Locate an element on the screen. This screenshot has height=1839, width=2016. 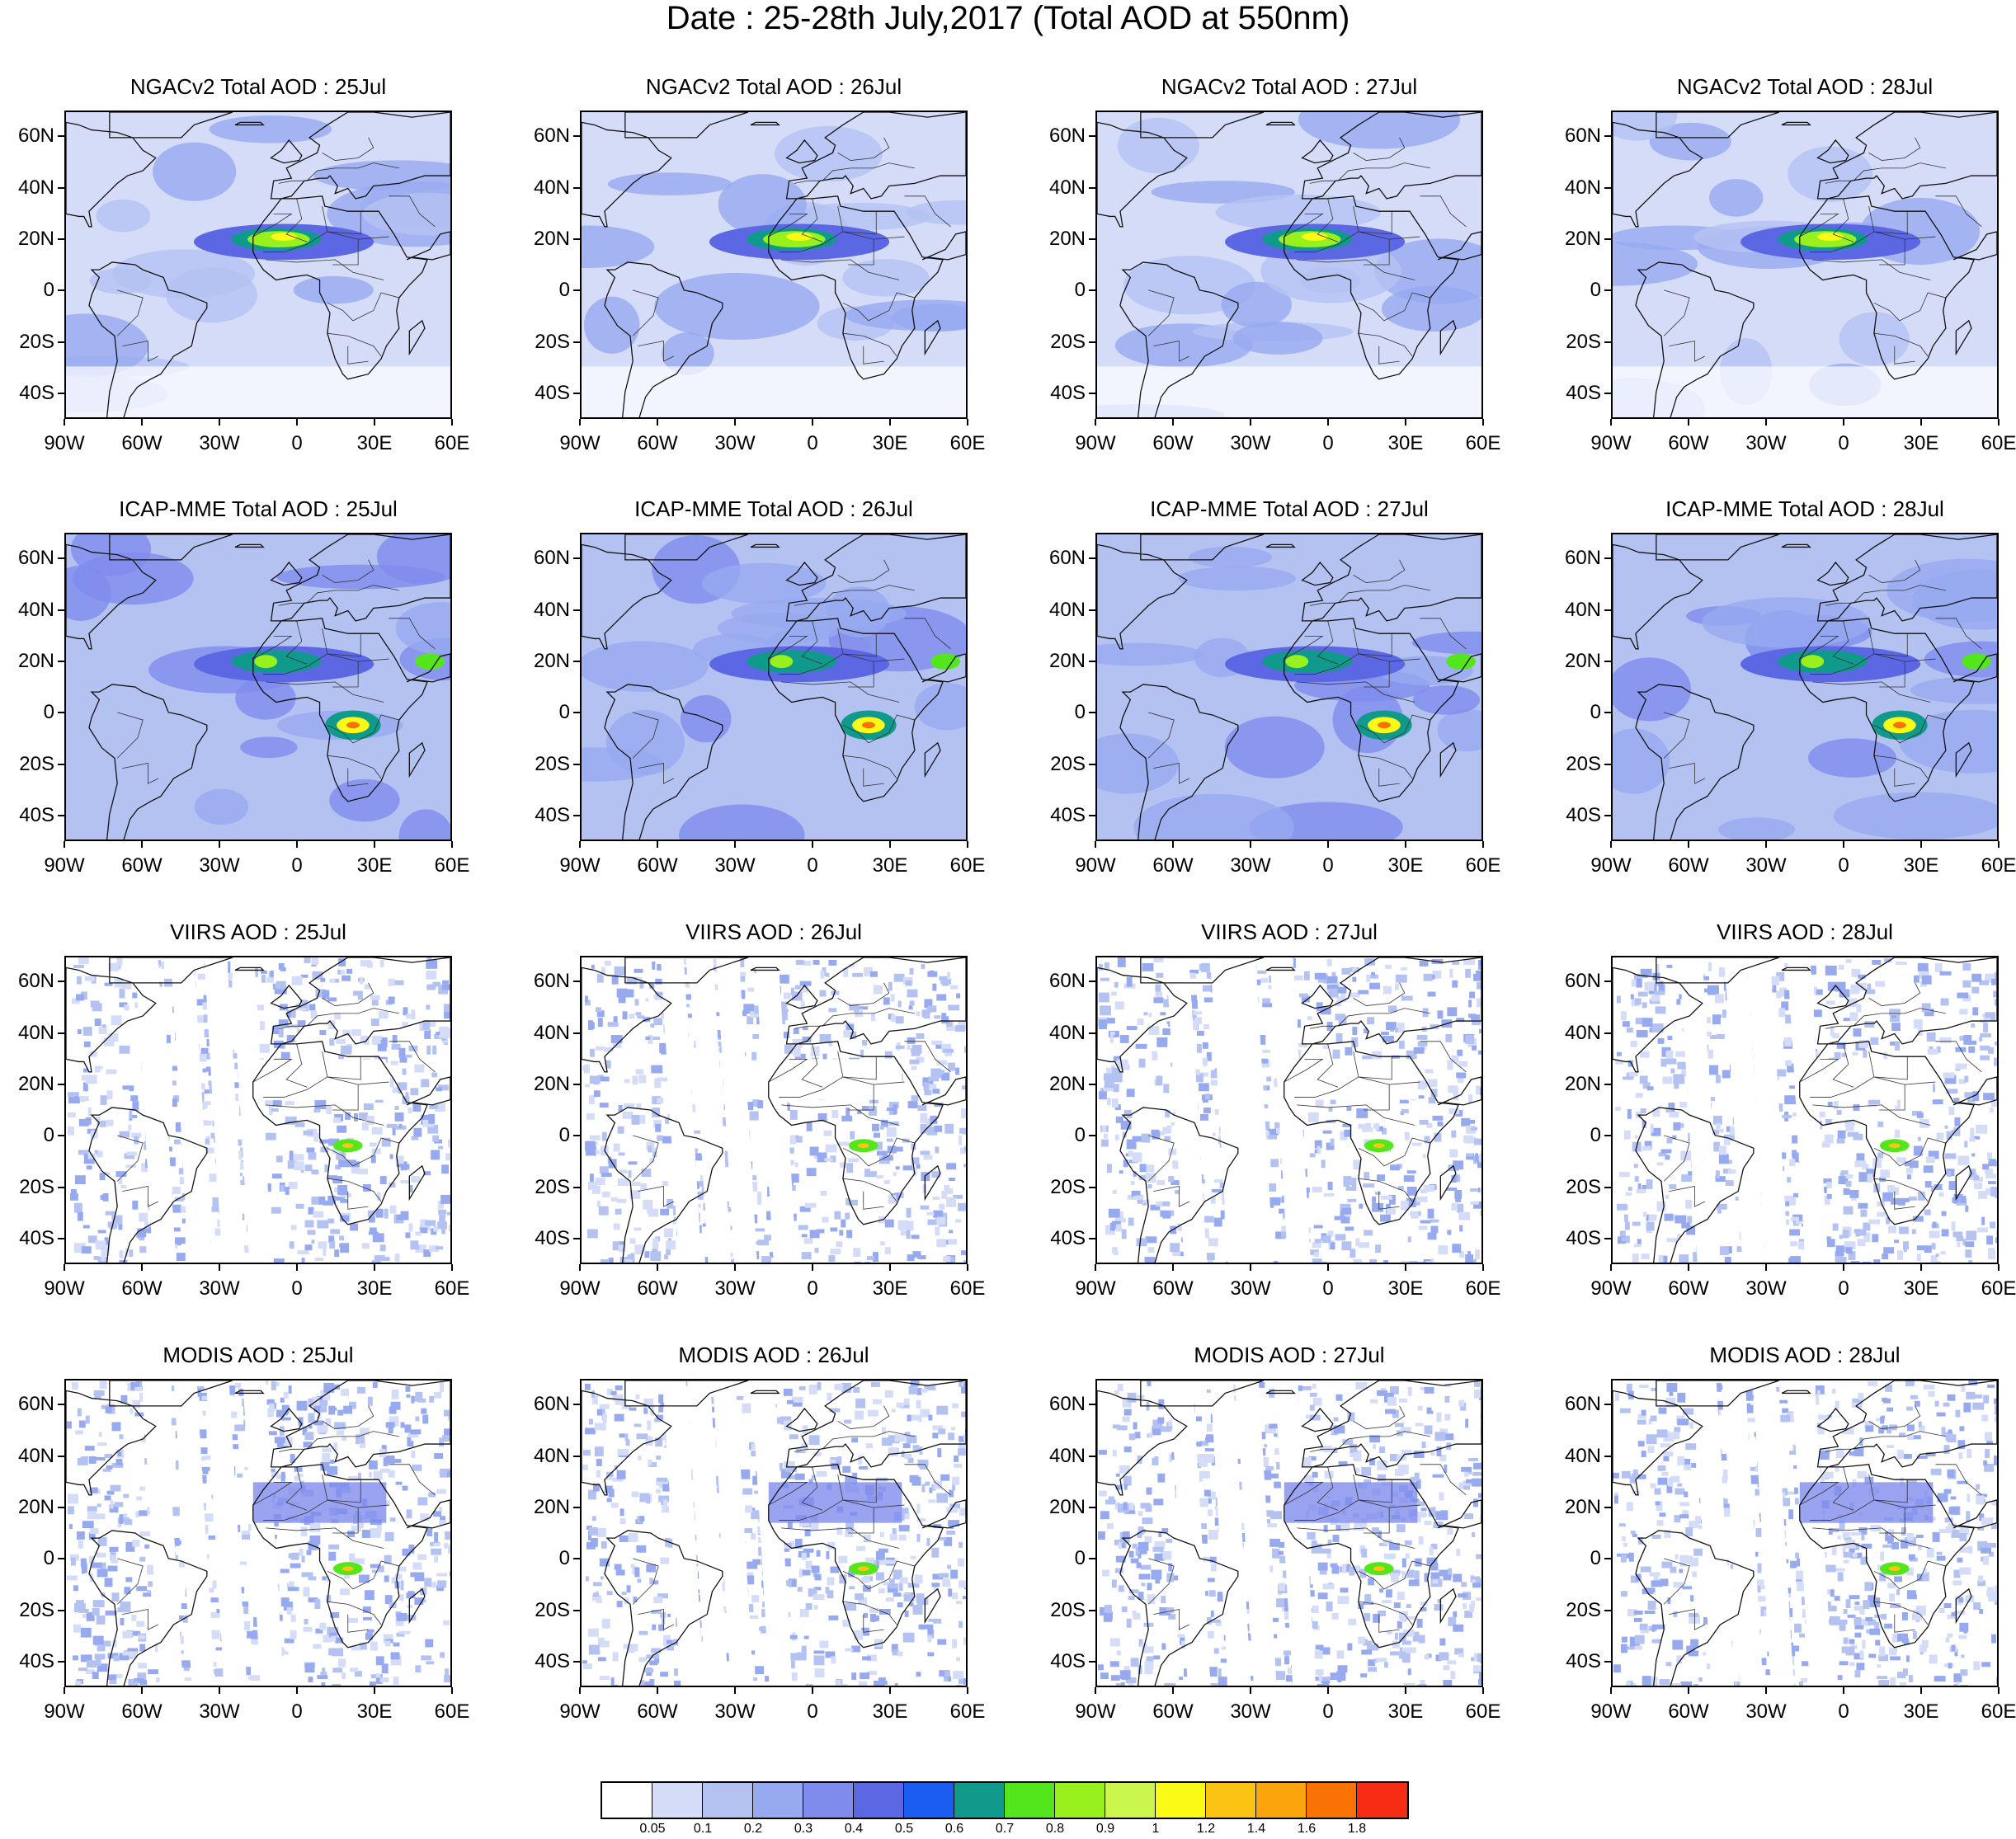
lon-tick-label: 0 is located at coordinates (812, 444).